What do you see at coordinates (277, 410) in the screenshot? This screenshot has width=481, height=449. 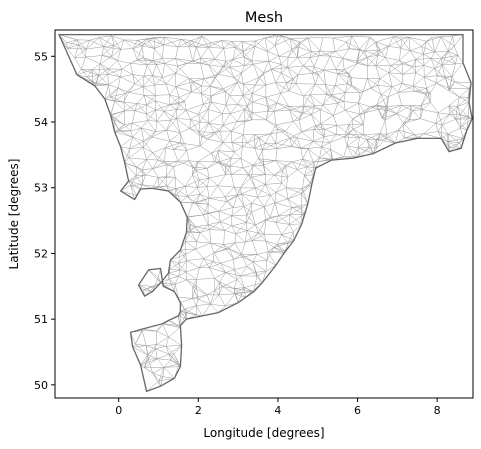 I see `x-tick-label: 4` at bounding box center [277, 410].